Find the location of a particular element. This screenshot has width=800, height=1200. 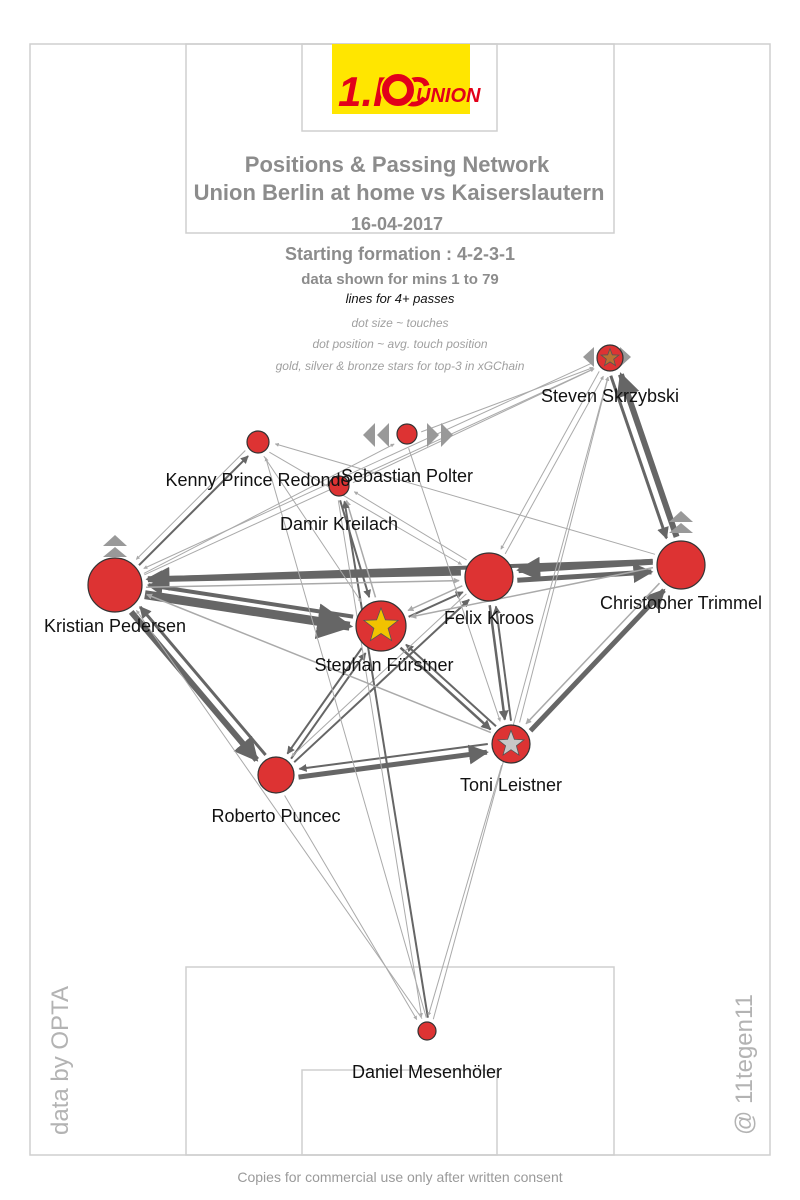

pass-line-kroos-to-trimmel is located at coordinates (585, 573).